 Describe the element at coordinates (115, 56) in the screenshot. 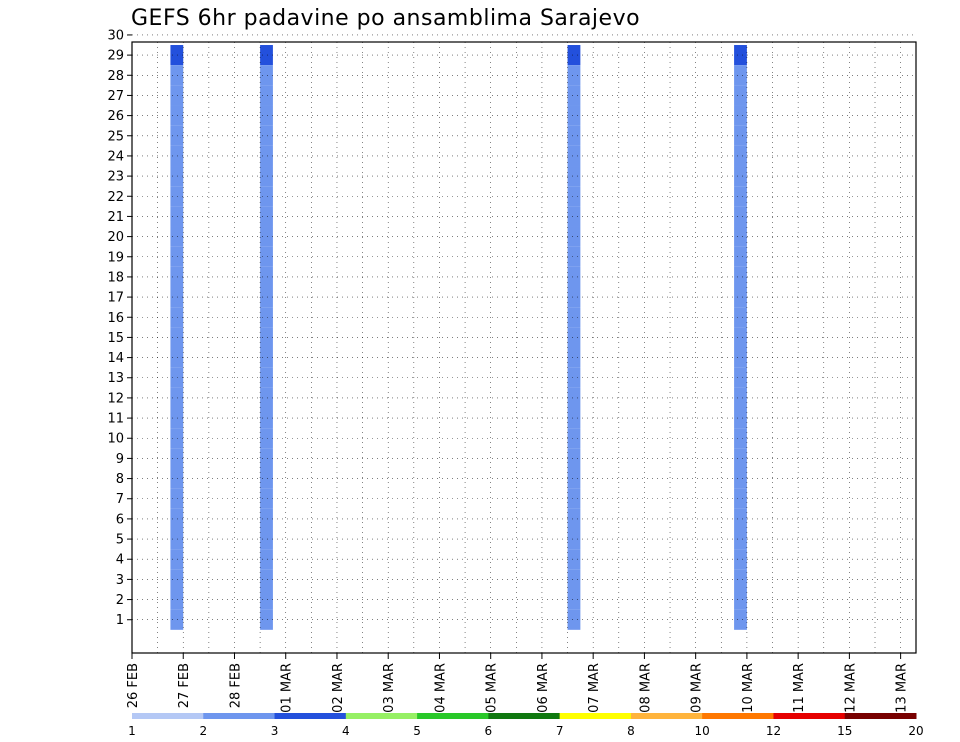

I see `y-tick-label: 29` at that location.